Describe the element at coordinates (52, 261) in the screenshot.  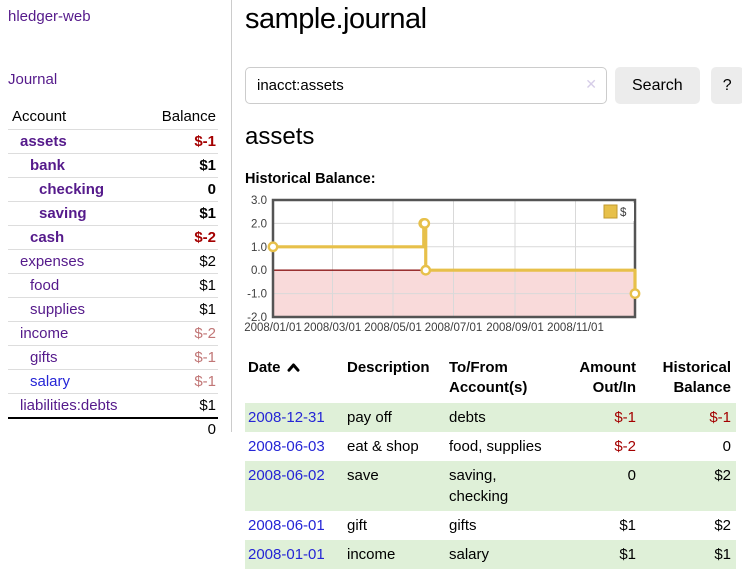
I see `account-link-expenses: expenses` at that location.